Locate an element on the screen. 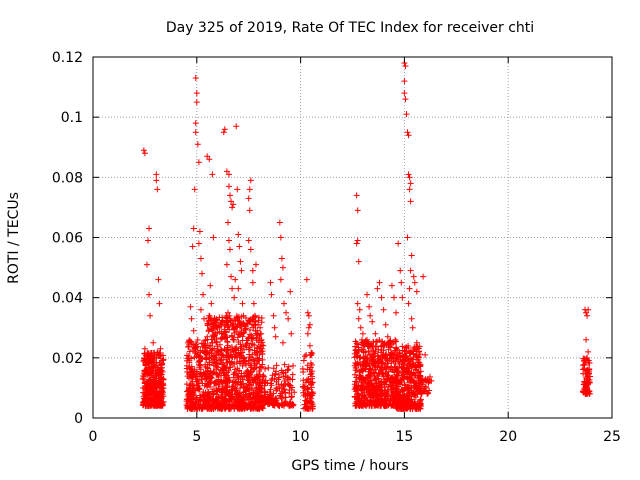  x-tick-label: 20 is located at coordinates (508, 437).